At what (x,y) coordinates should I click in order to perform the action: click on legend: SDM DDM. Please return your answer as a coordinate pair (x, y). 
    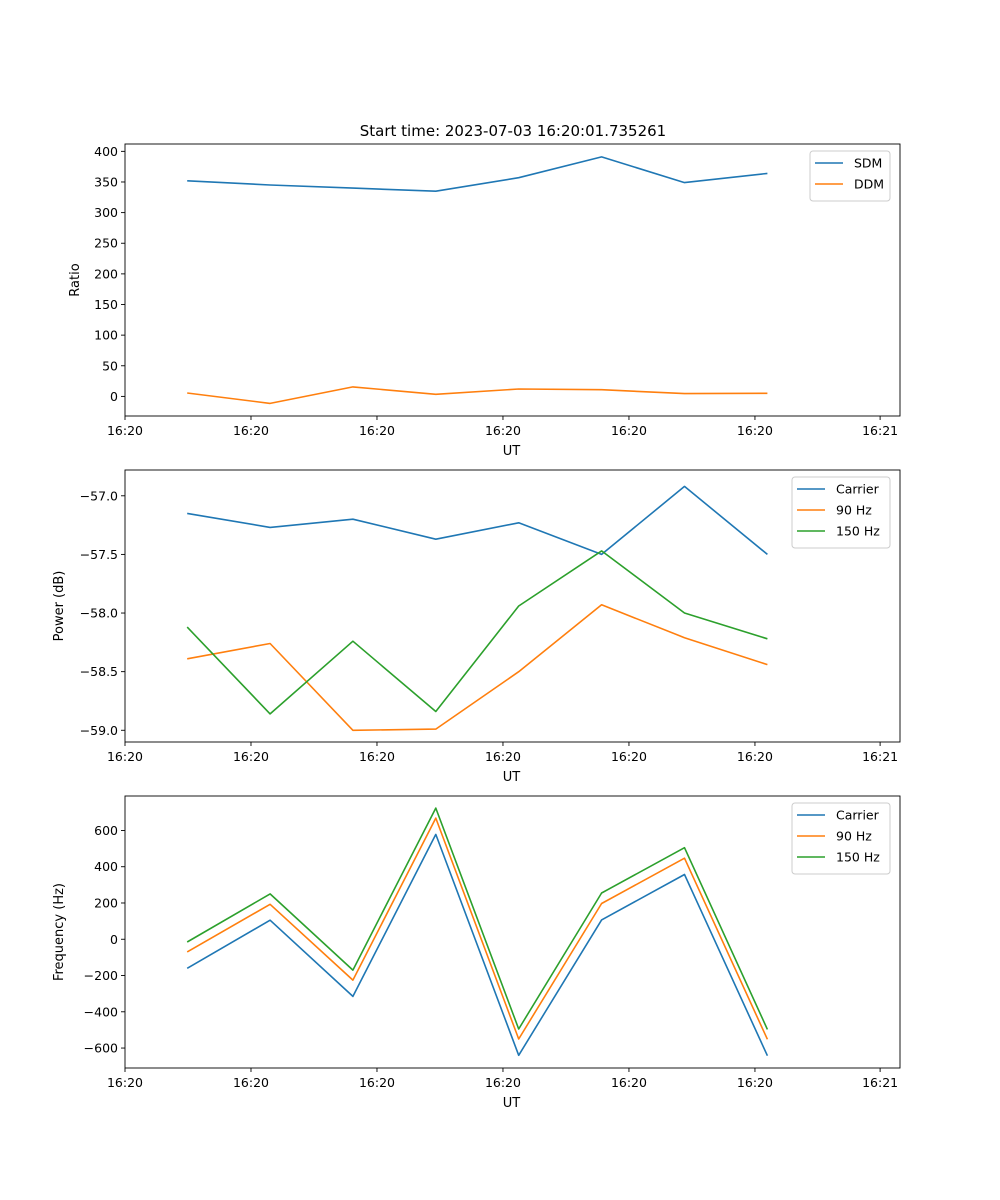
    Looking at the image, I should click on (850, 176).